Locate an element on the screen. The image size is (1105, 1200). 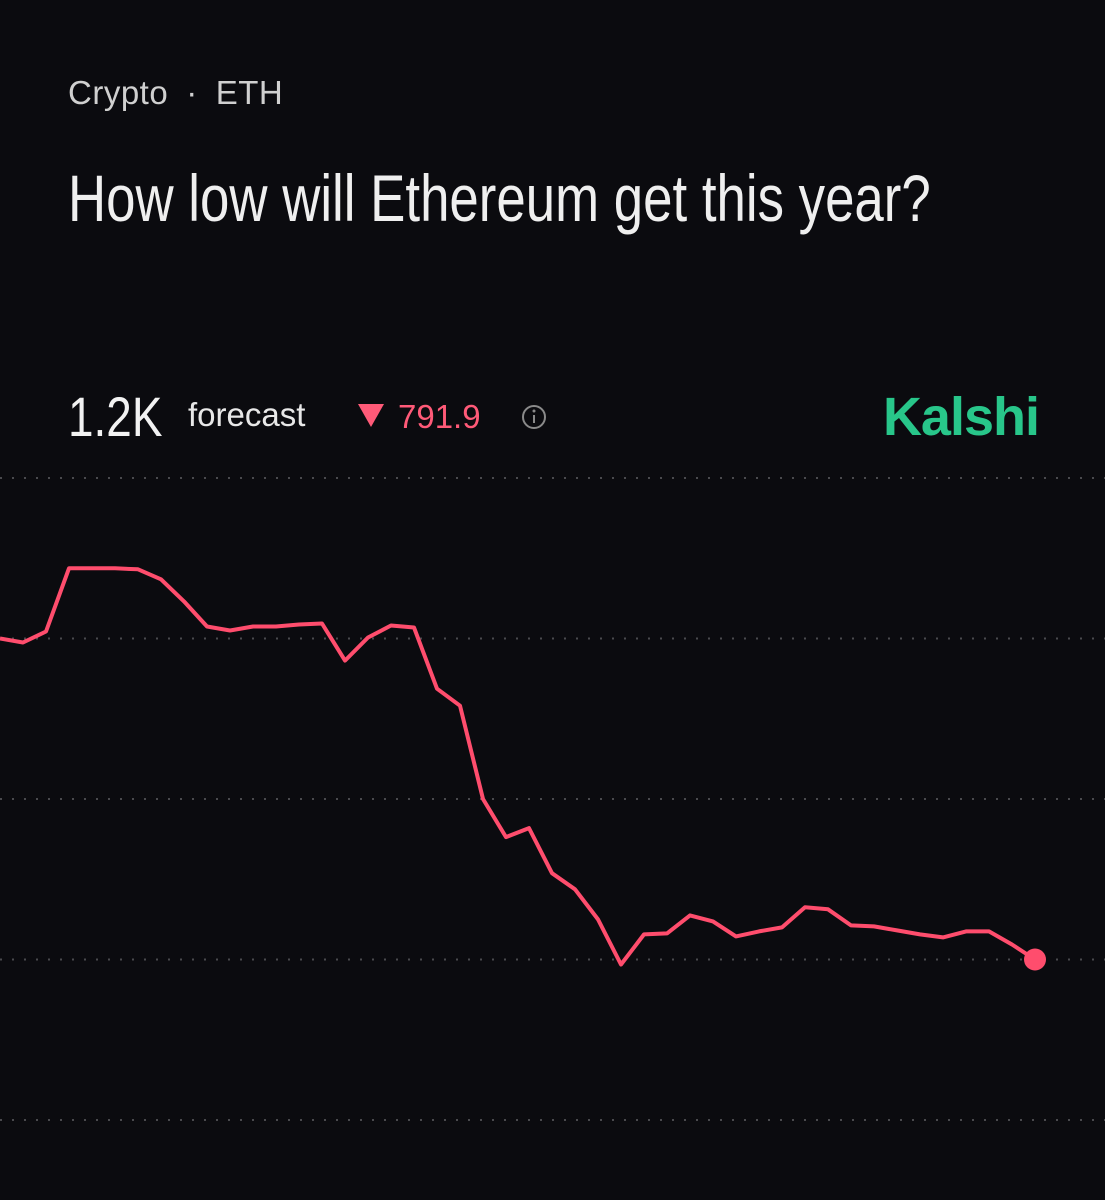
down-arrow is located at coordinates (371, 415).